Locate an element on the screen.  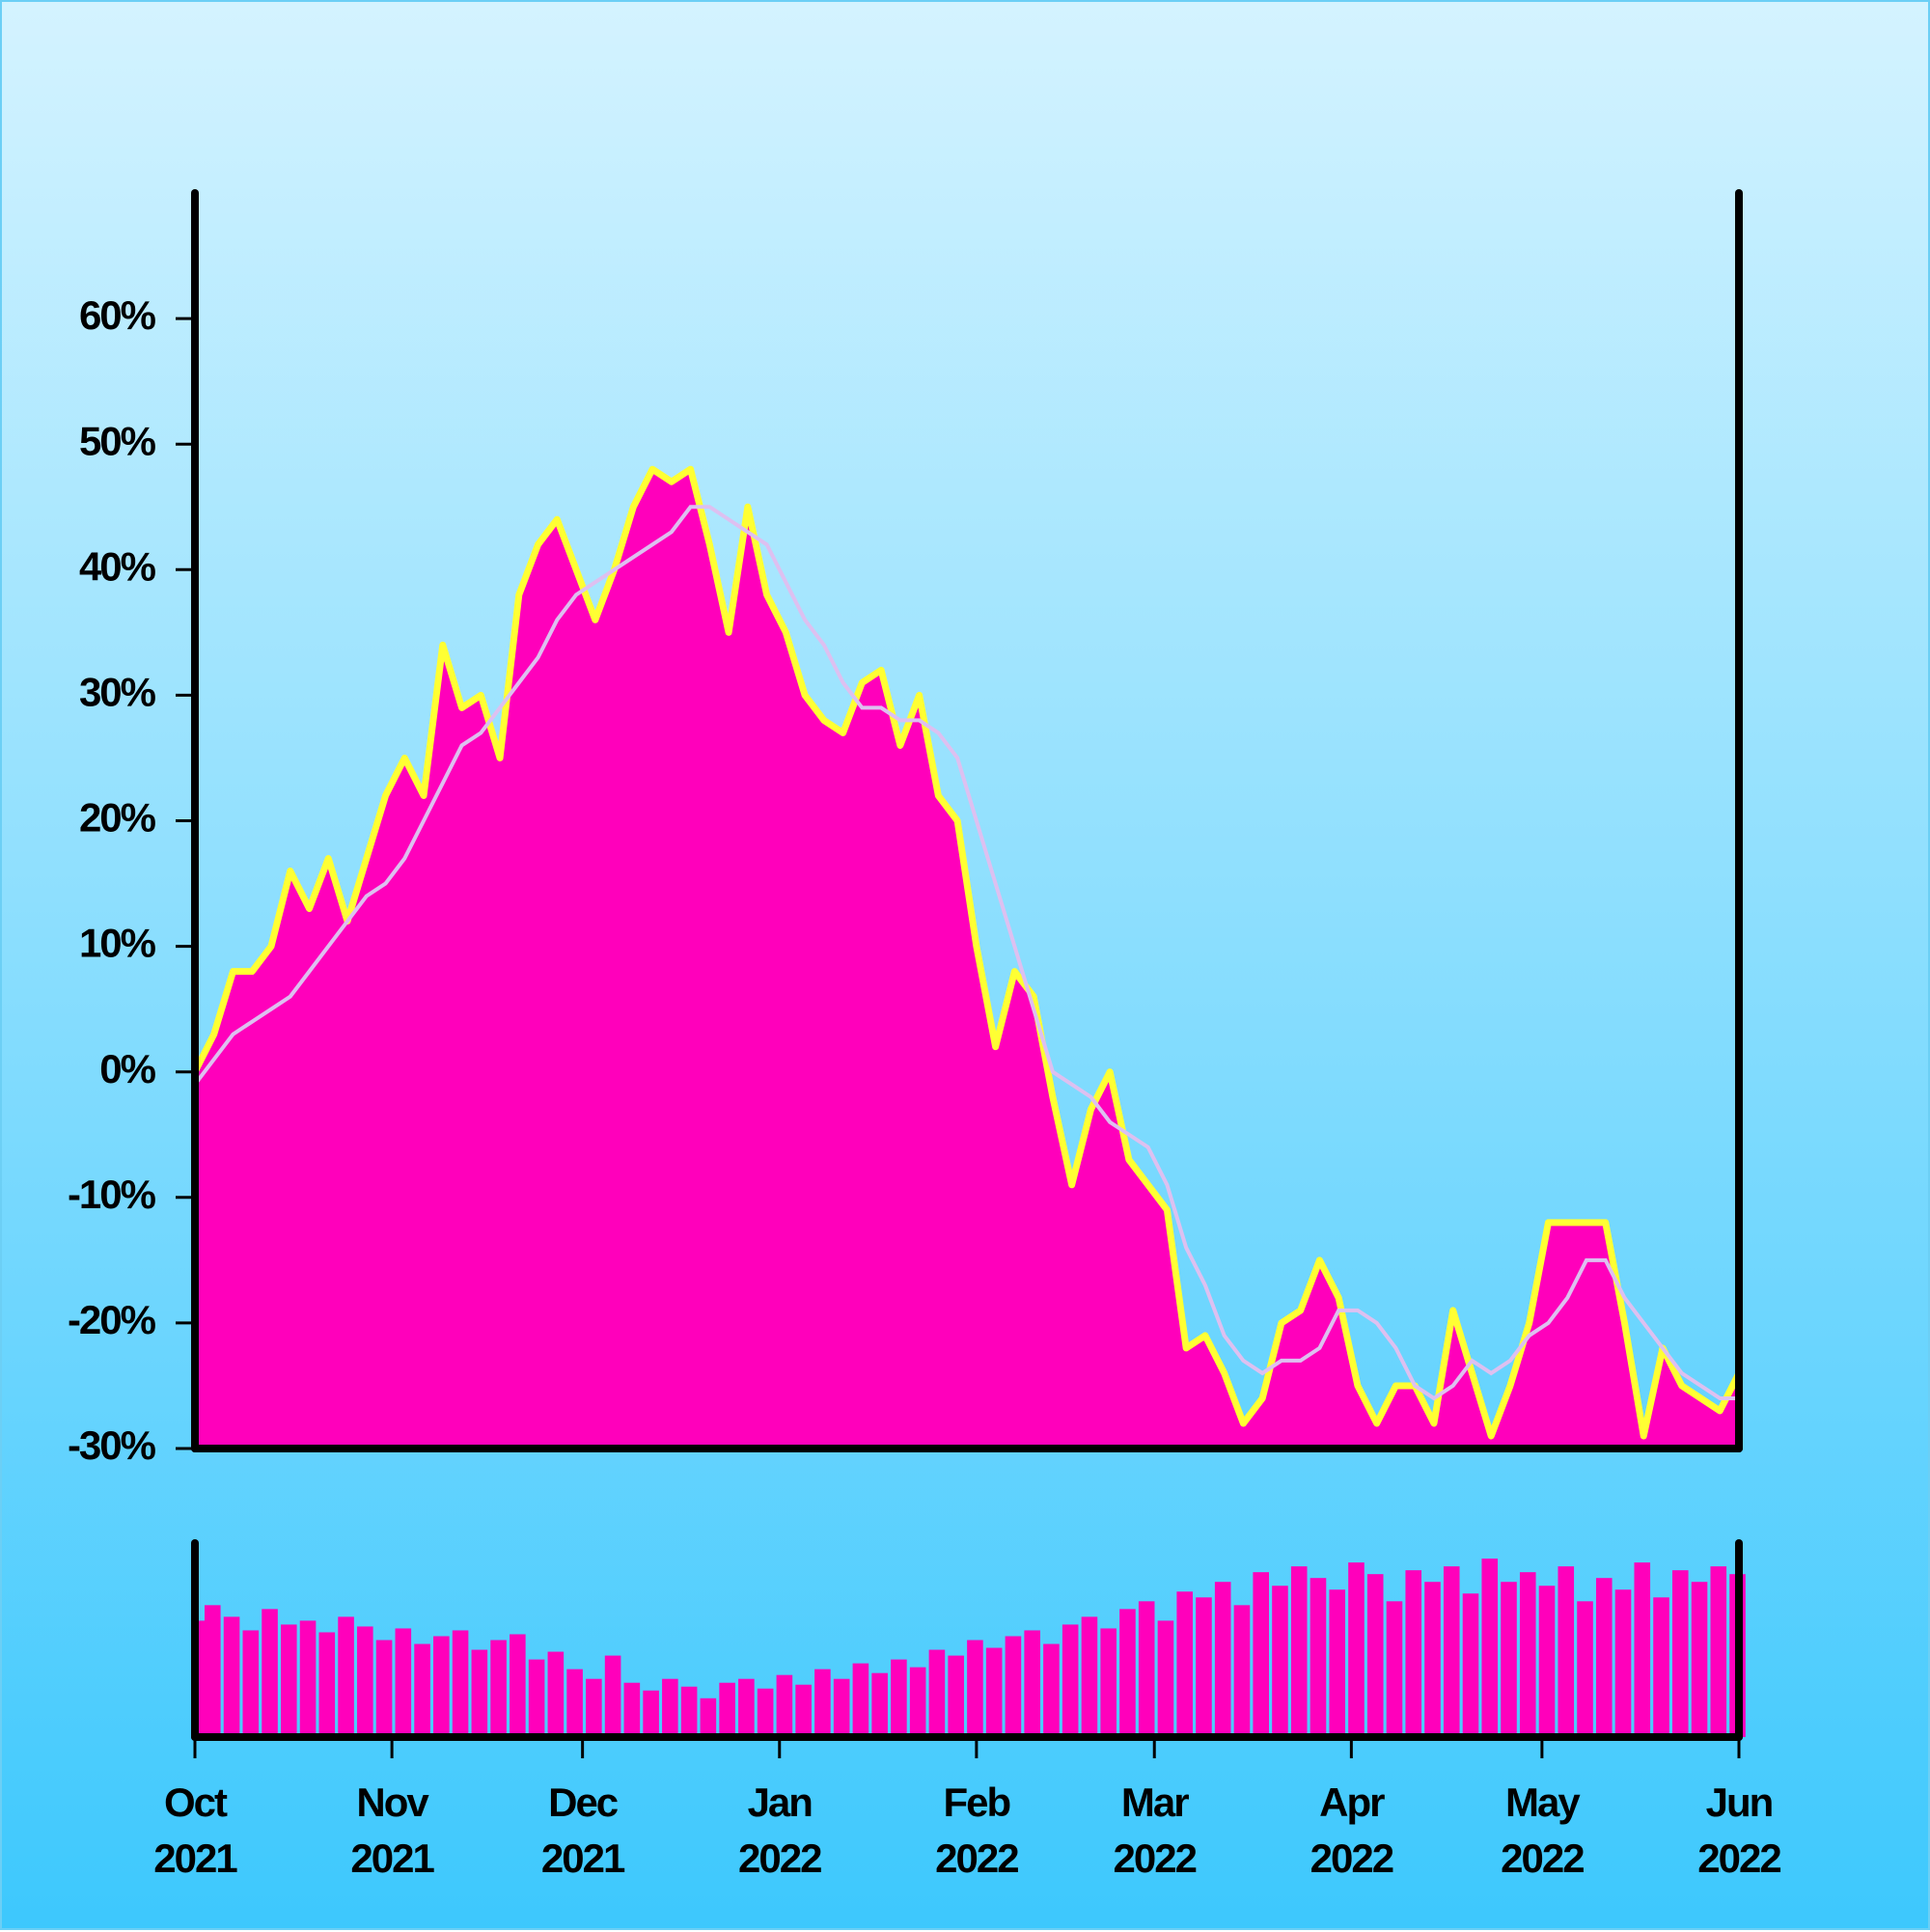
x-tick-label: Jan 2022 is located at coordinates (780, 1830).